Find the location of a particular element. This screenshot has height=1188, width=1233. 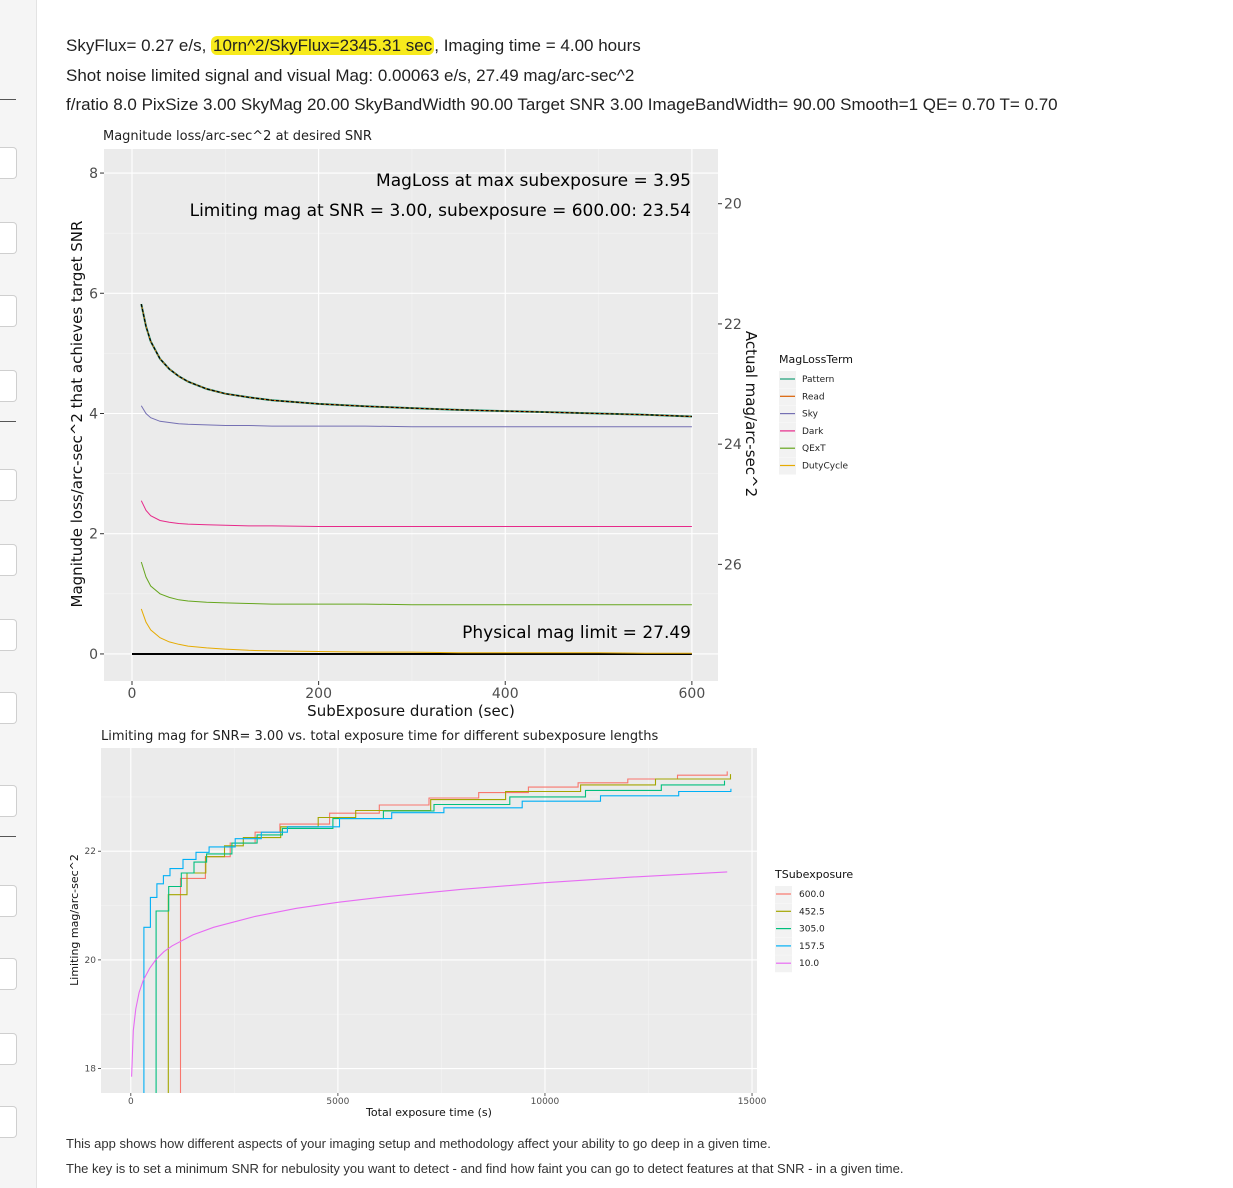

chart1-x-tick-label: 600 is located at coordinates (692, 694).